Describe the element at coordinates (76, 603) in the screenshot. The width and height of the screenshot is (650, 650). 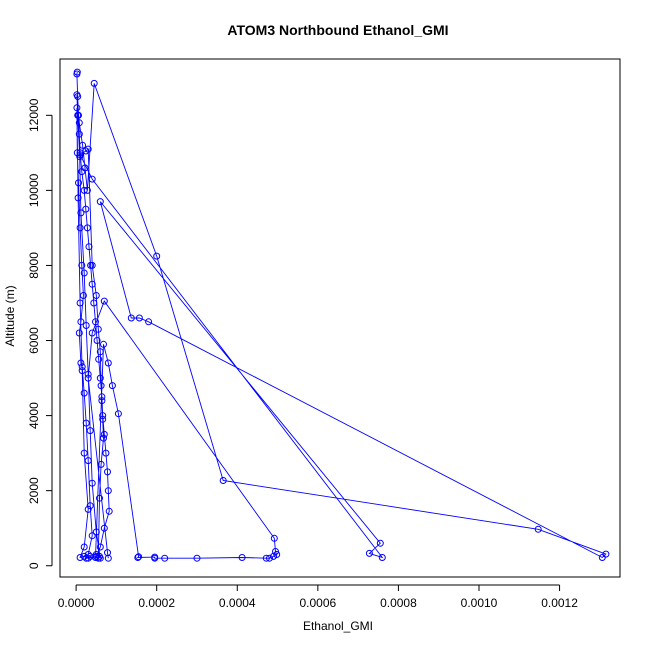
I see `x-tick-label: 0.0000` at that location.